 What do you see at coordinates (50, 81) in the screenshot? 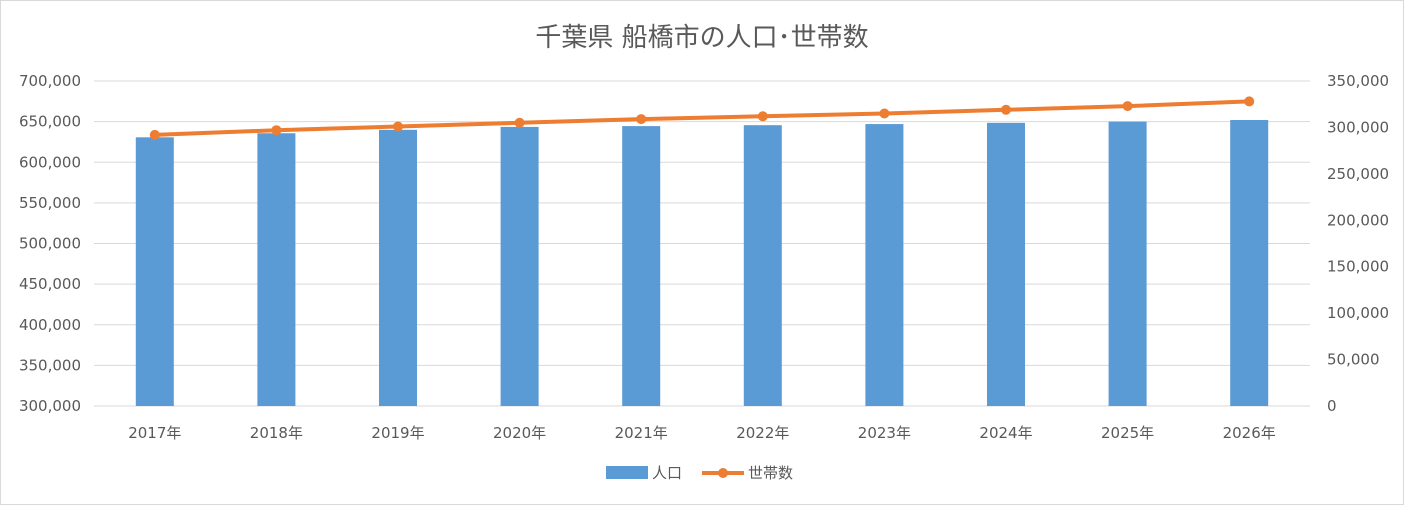
I see `left-axis-tick-label: 700,000` at bounding box center [50, 81].